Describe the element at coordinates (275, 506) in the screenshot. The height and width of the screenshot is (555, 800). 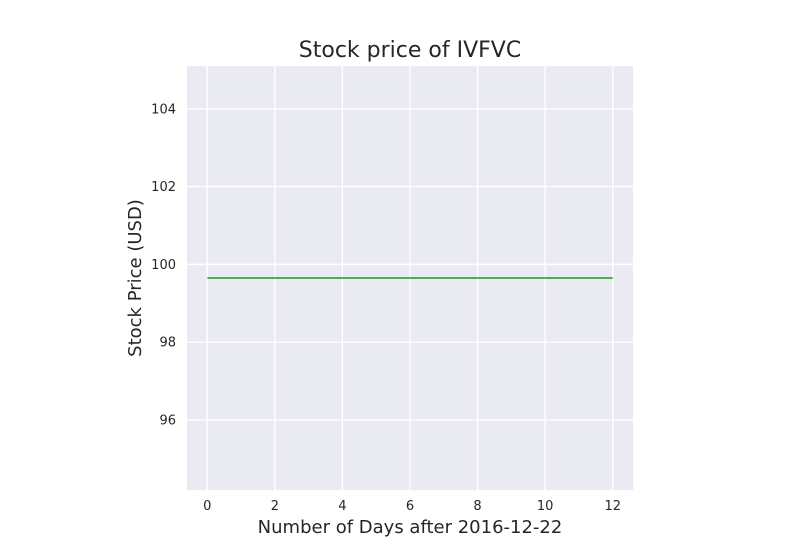
I see `x-tick-label: 2` at that location.